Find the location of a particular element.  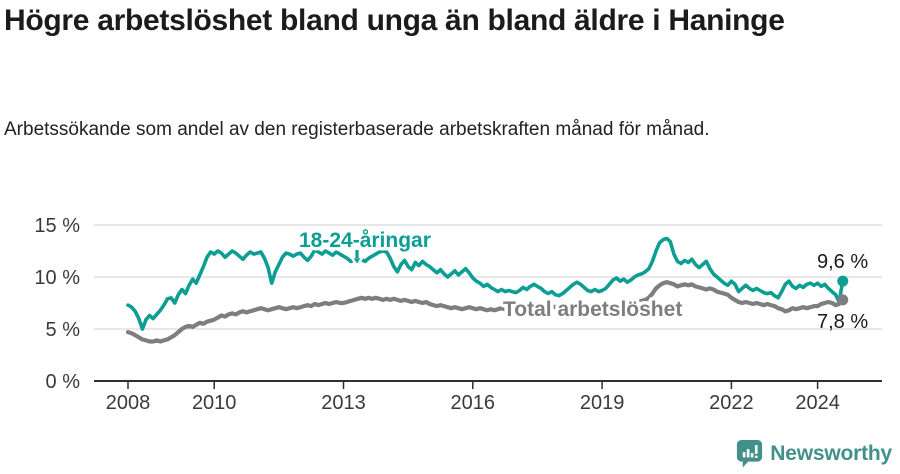

end-dot-young is located at coordinates (843, 281).